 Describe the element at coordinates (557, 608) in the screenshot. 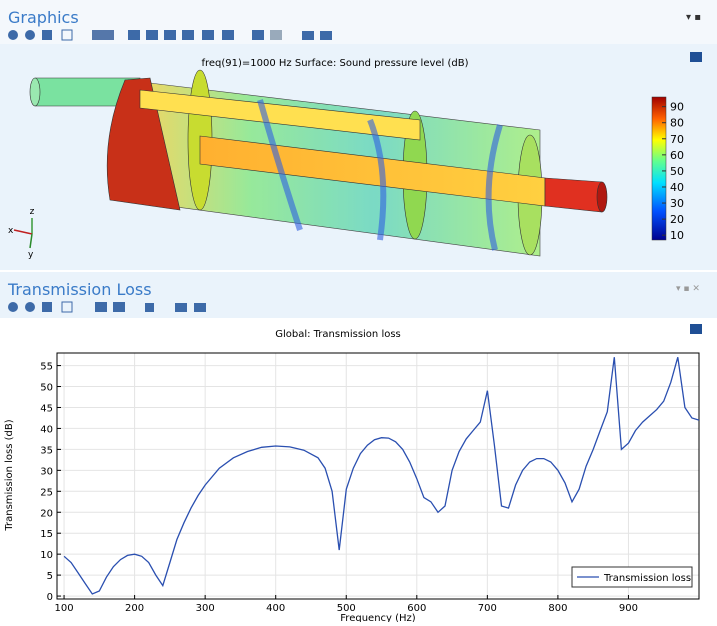

I see `x-tick-label: 800` at that location.